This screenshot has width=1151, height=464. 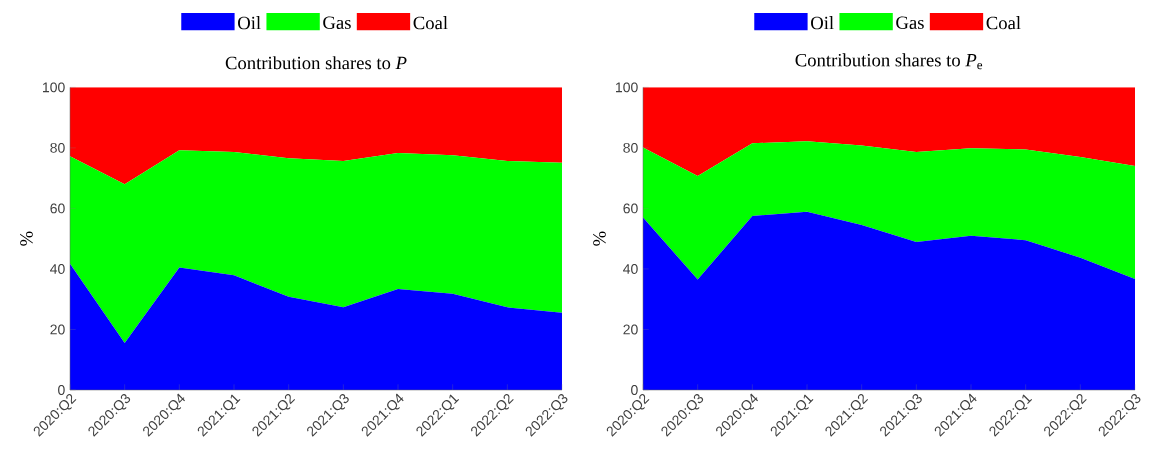 What do you see at coordinates (889, 61) in the screenshot?
I see `chart-title: Contribution shares to P$_{e}$` at bounding box center [889, 61].